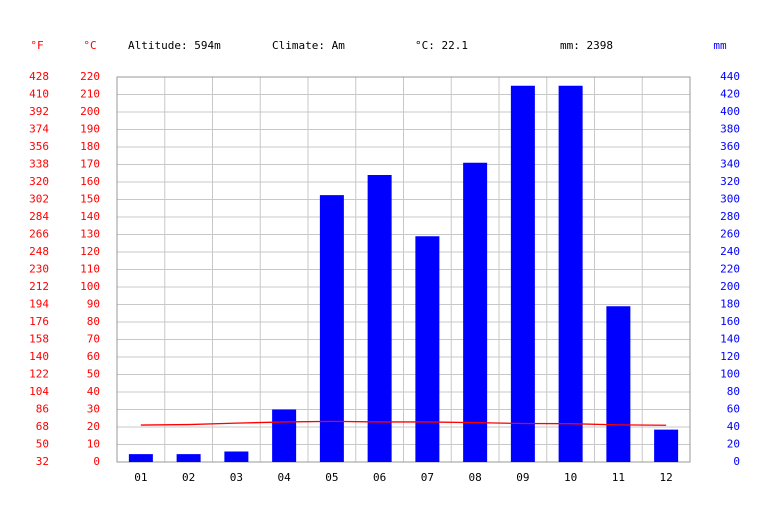 Image resolution: width=770 pixels, height=512 pixels. Describe the element at coordinates (93, 339) in the screenshot. I see `y-tick-label: 70` at that location.